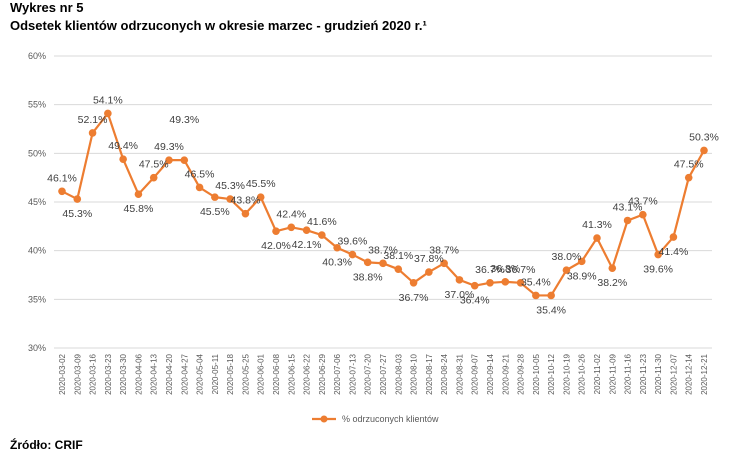 The height and width of the screenshot is (452, 750). I want to click on x-tick-label: 2020-05-25, so click(245, 373).